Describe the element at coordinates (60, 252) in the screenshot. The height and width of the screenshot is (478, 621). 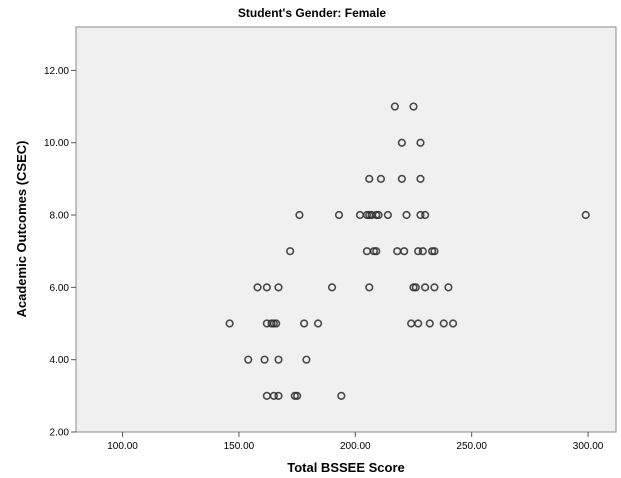
I see `y-axis: 2.00 4.00 6.00 8.00 10.00 12.00` at that location.